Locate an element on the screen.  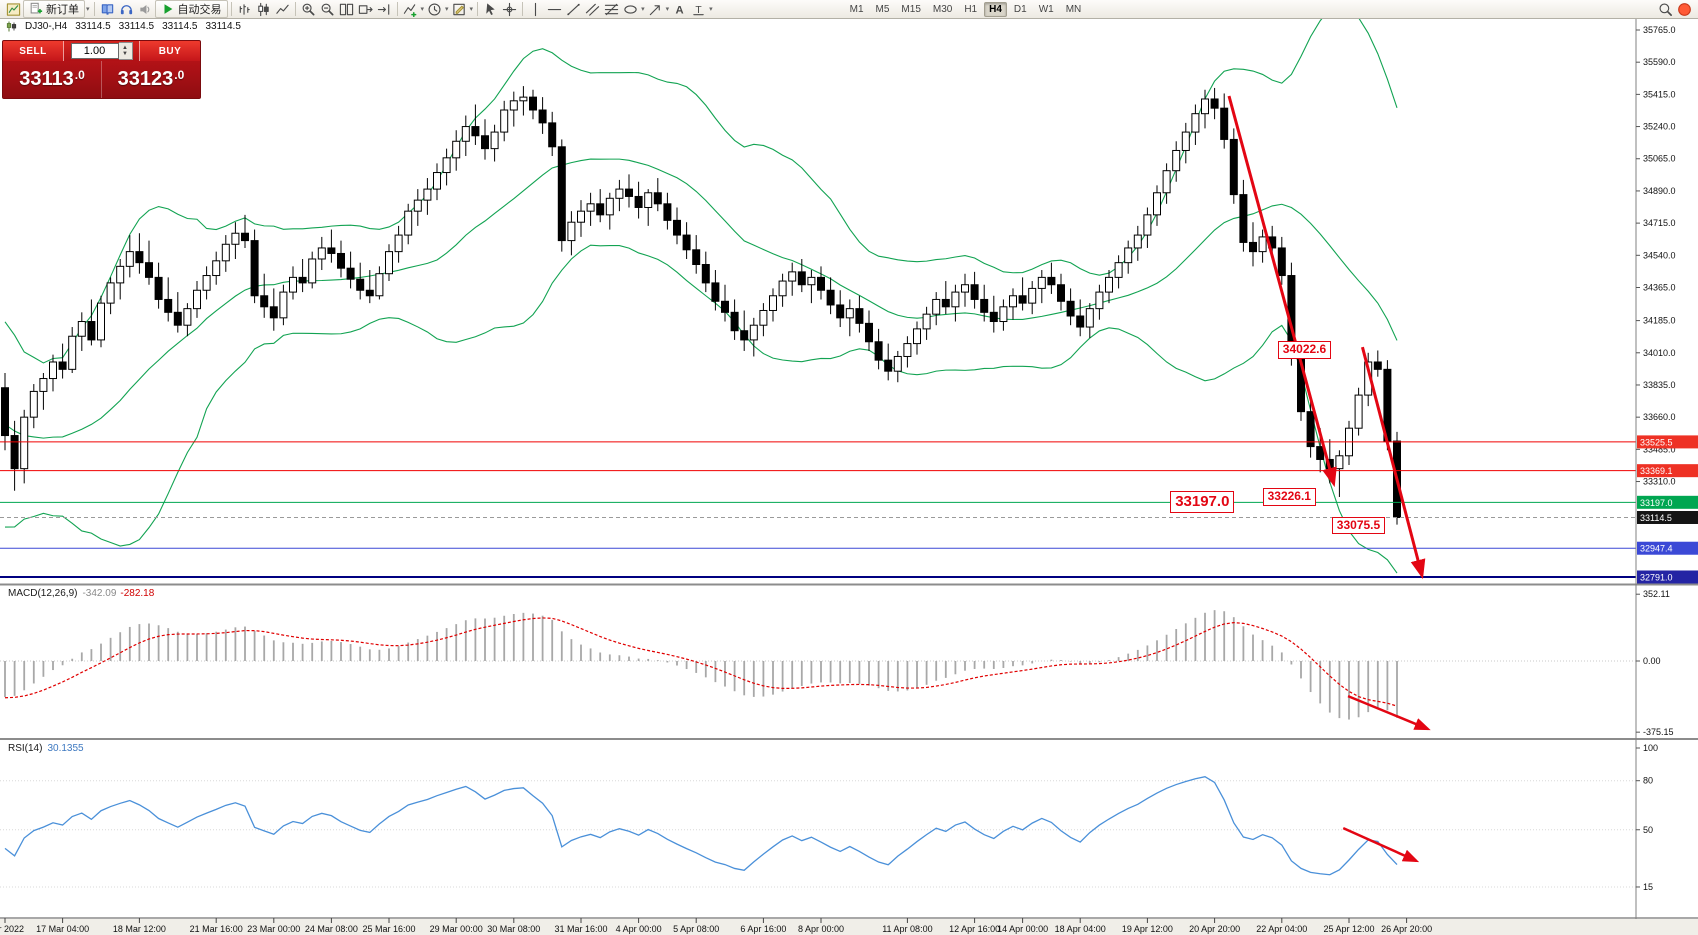
notification-icon is located at coordinates (1684, 9).